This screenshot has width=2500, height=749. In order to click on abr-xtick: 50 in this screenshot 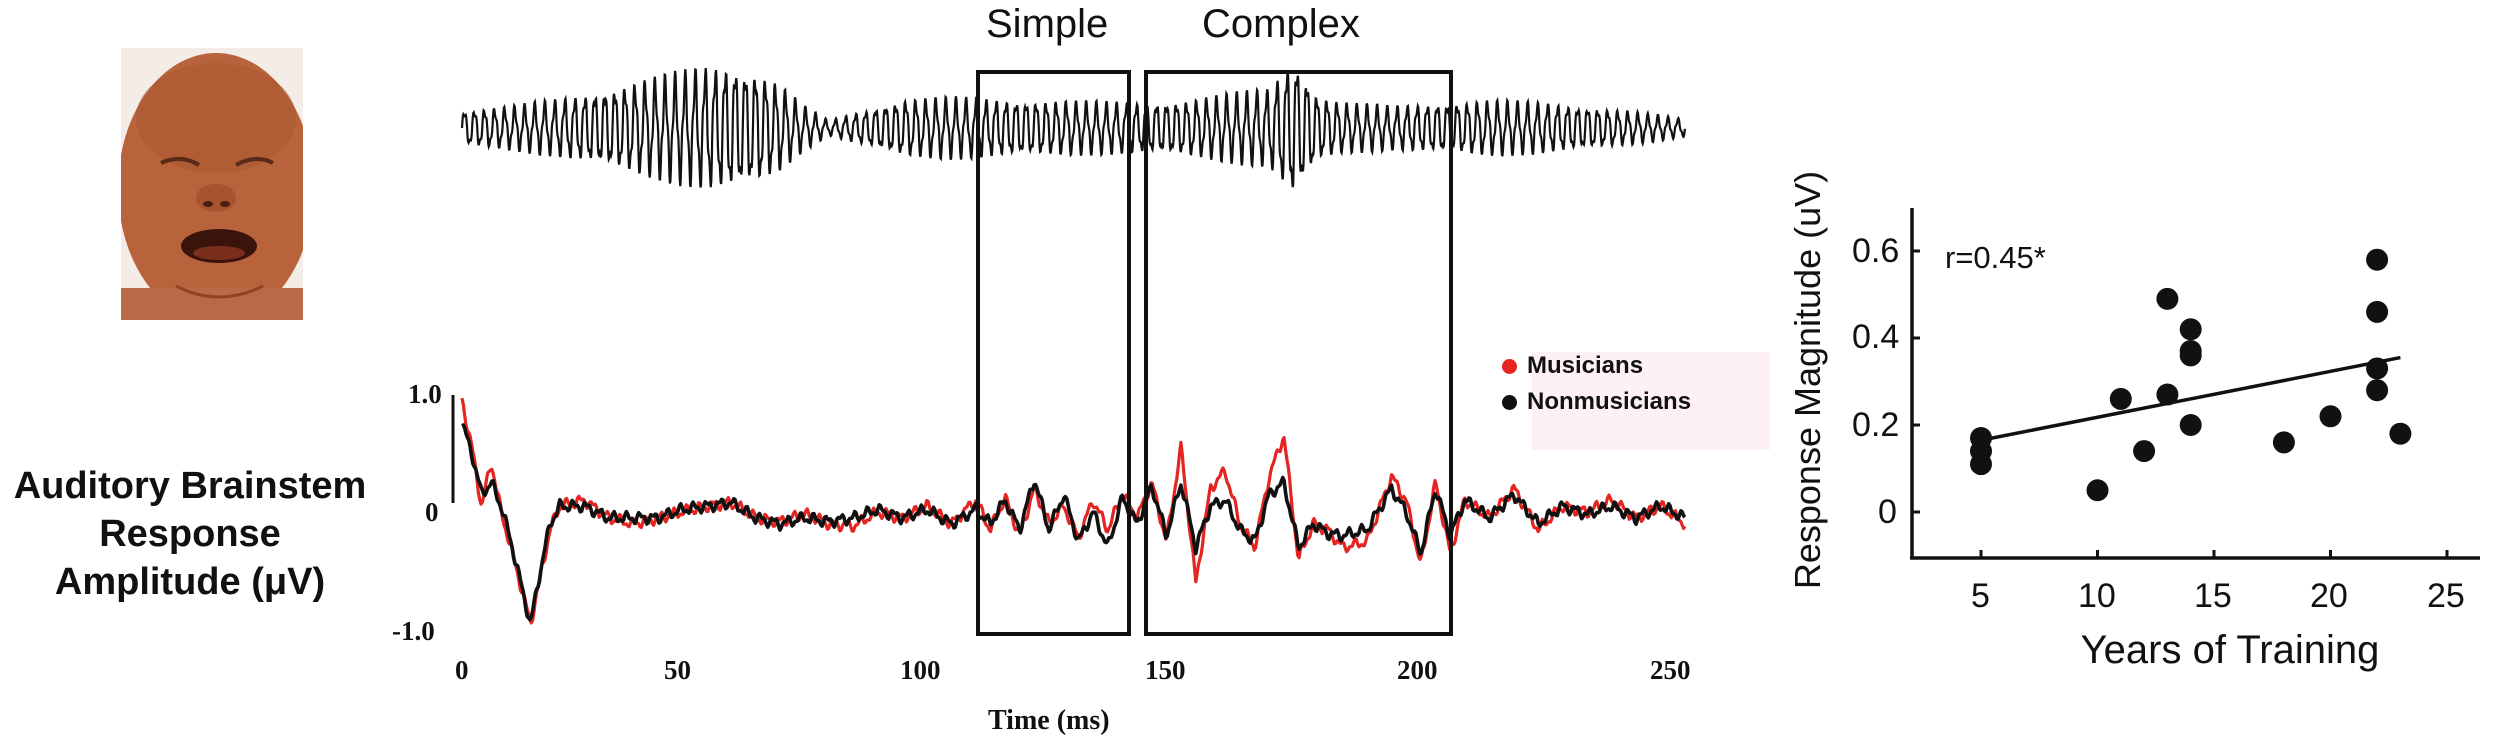, I will do `click(677, 670)`.